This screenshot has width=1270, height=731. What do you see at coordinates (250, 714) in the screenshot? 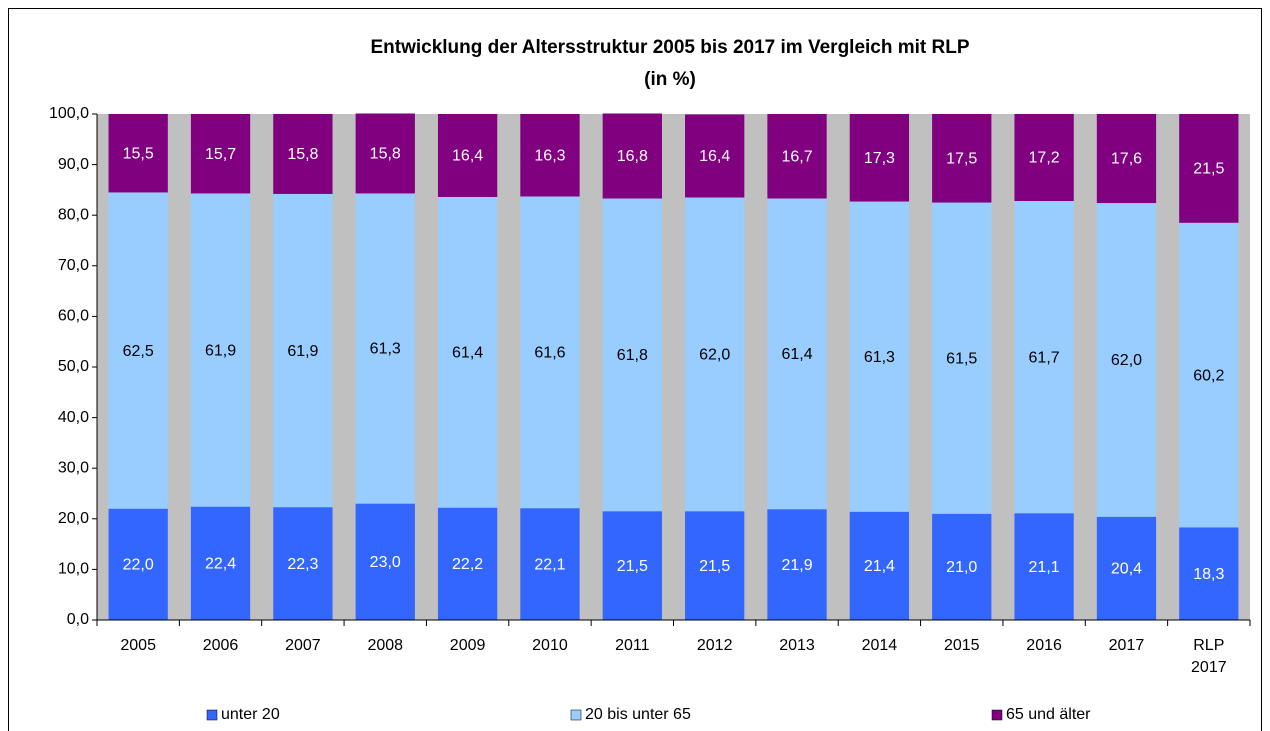
I see `legend-label: unter 20` at bounding box center [250, 714].